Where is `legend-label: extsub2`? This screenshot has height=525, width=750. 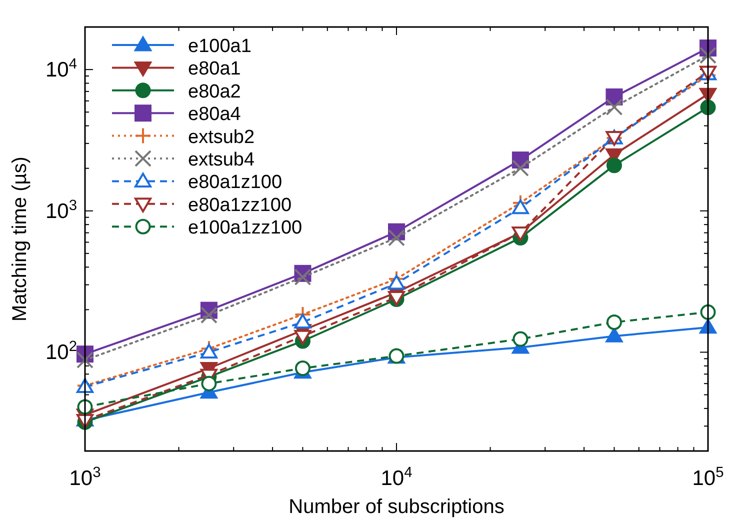
legend-label: extsub2 is located at coordinates (221, 137).